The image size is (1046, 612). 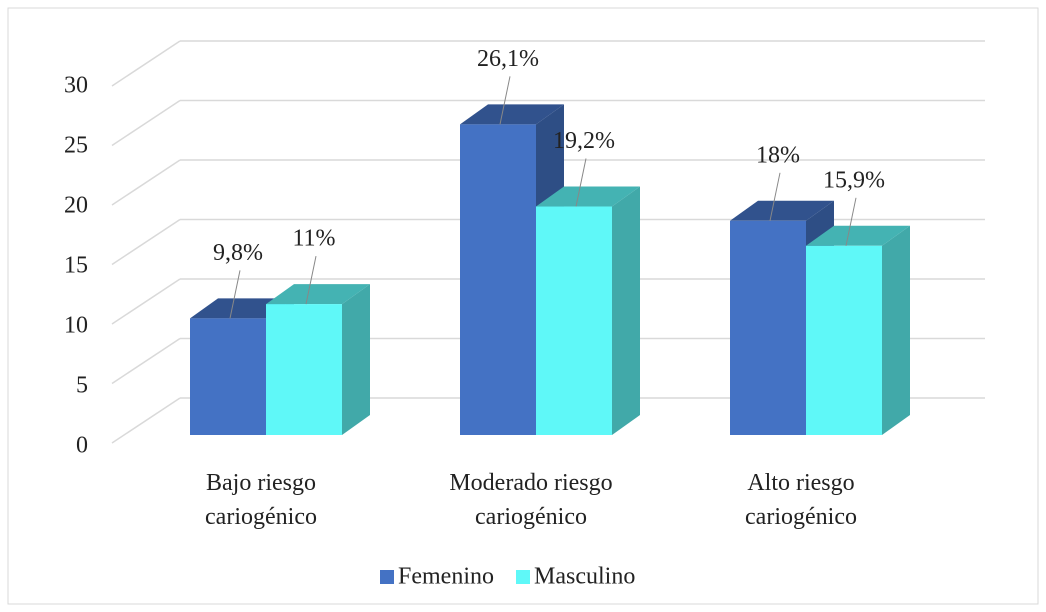 What do you see at coordinates (82, 386) in the screenshot?
I see `y-tick-label: 5` at bounding box center [82, 386].